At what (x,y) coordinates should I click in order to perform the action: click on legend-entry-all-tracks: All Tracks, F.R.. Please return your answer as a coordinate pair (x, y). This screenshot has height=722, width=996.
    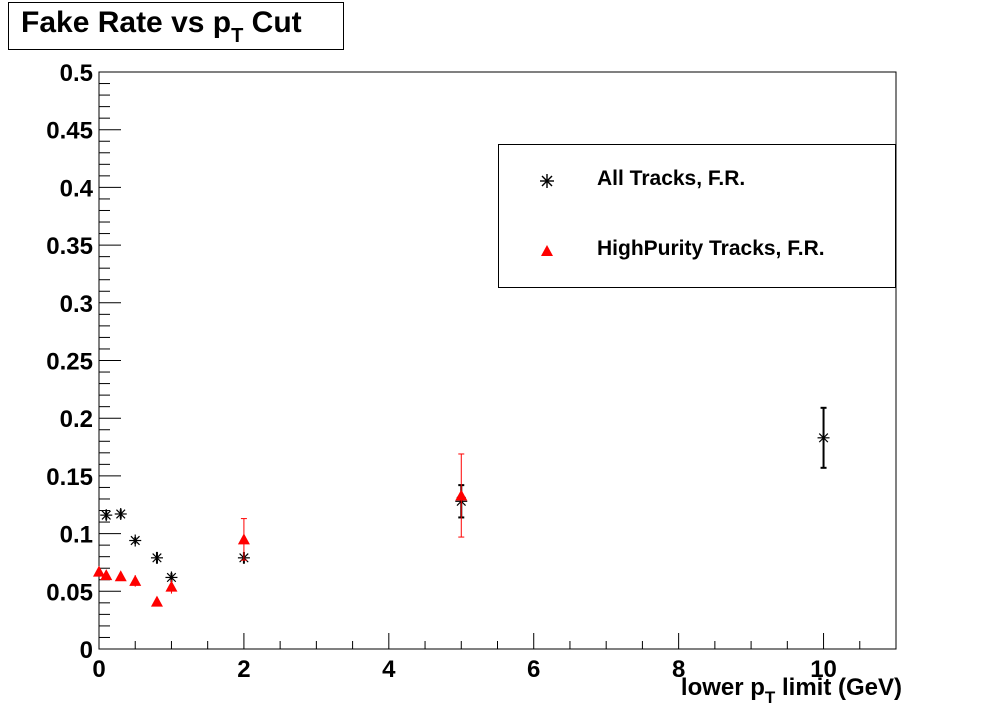
    Looking at the image, I should click on (697, 181).